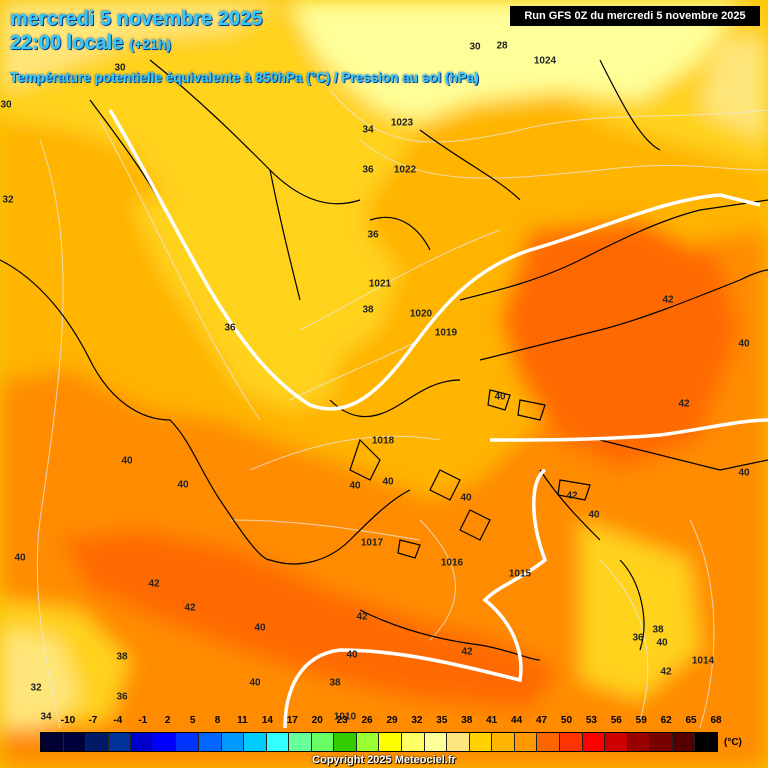 Image resolution: width=768 pixels, height=768 pixels. I want to click on zone-42-turkey, so click(620, 345).